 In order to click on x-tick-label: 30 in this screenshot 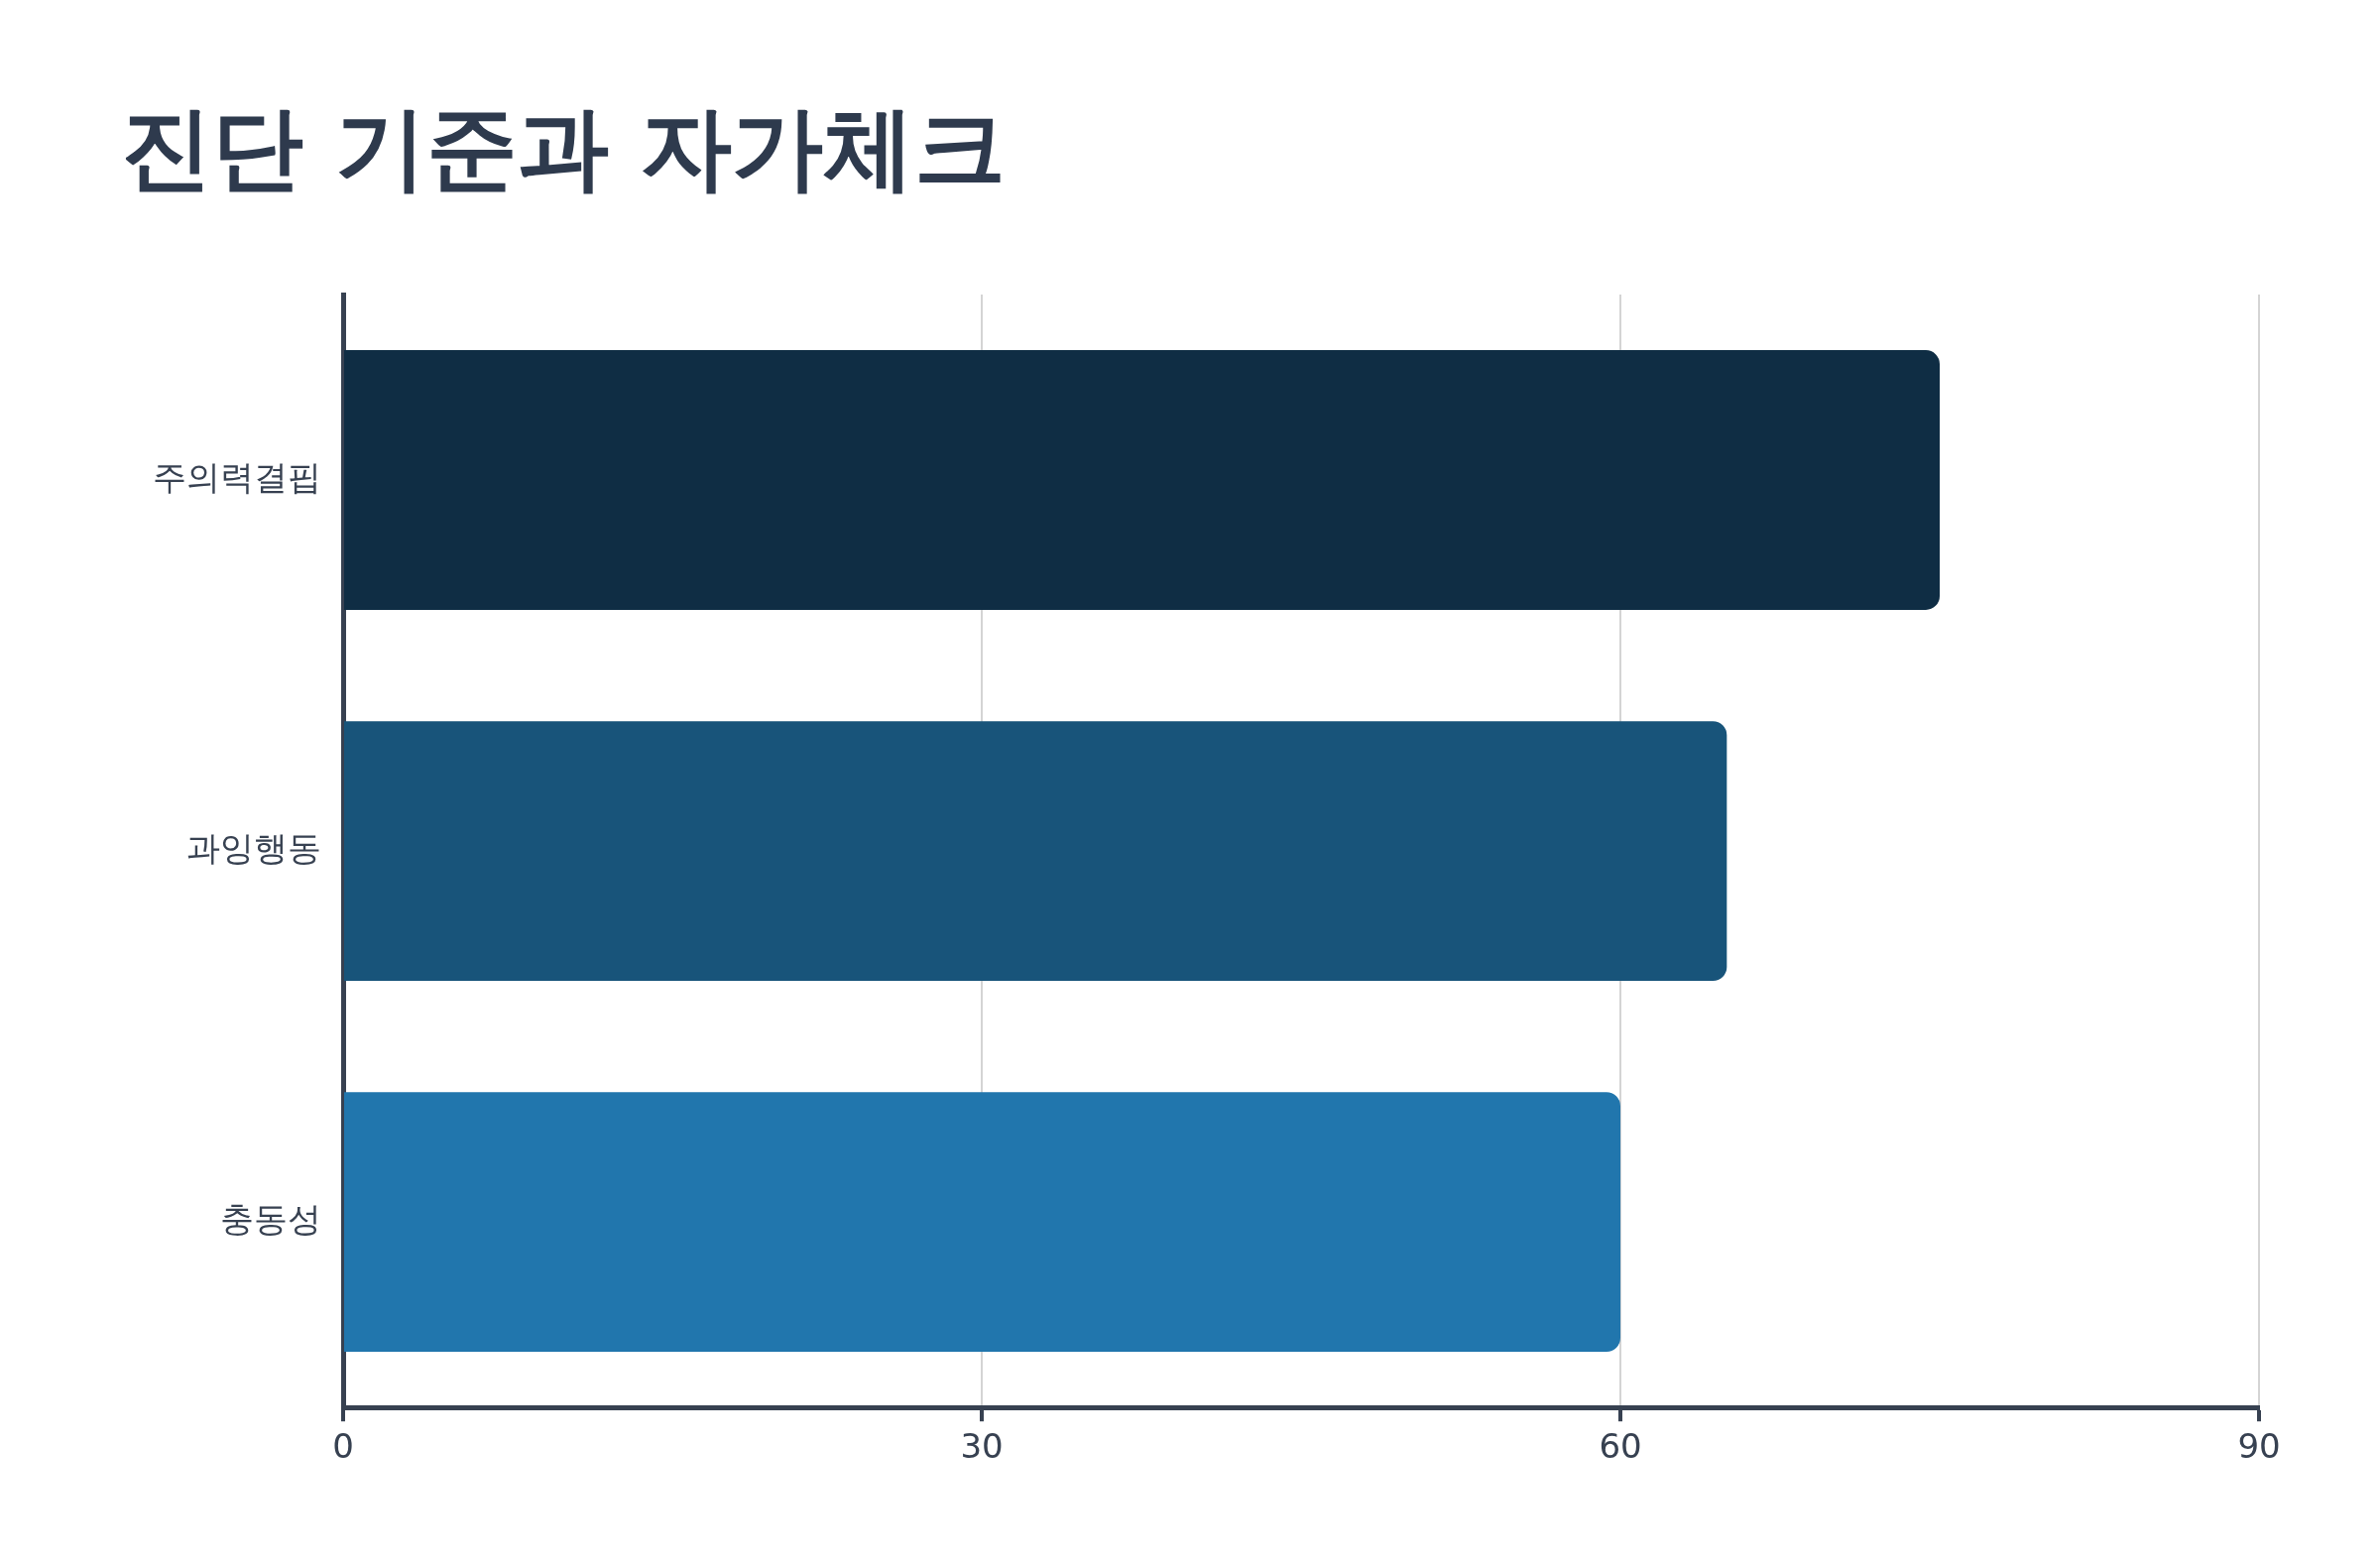, I will do `click(982, 1446)`.